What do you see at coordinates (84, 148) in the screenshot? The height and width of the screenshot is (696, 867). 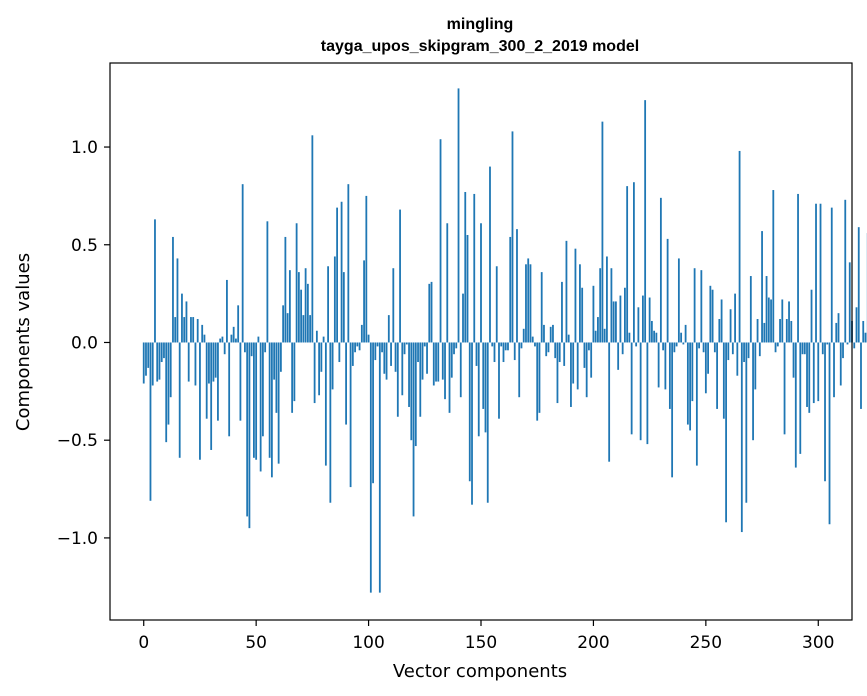 I see `y-tick-label: 1.0` at bounding box center [84, 148].